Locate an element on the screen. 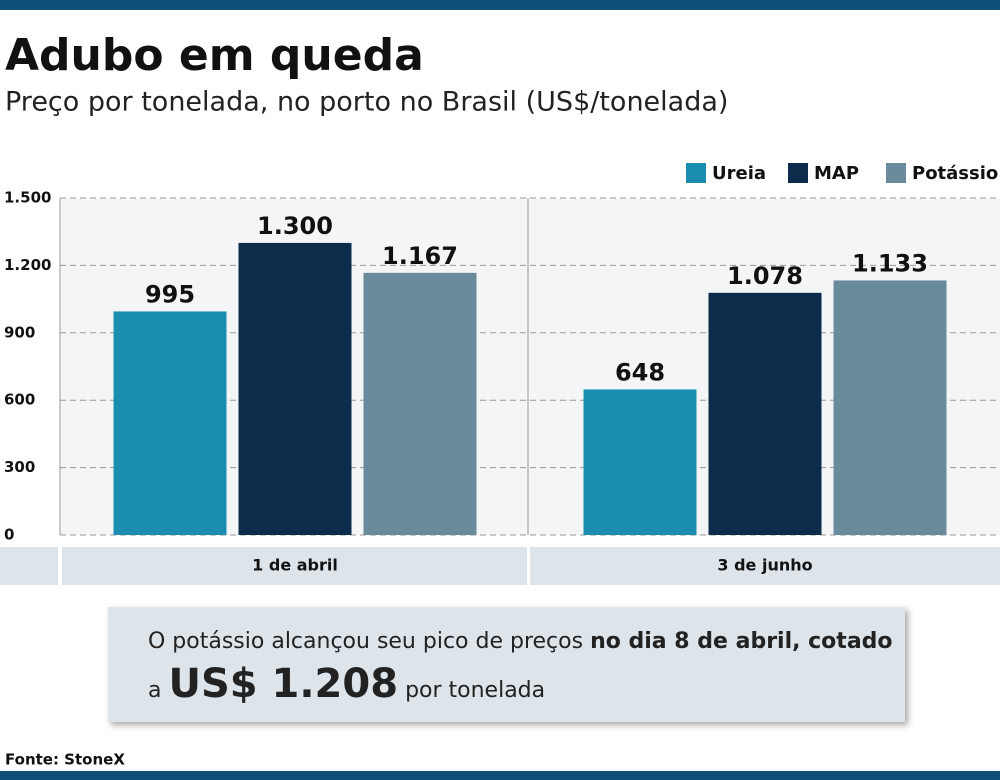 The image size is (1000, 780). legend-label: MAP is located at coordinates (836, 173).